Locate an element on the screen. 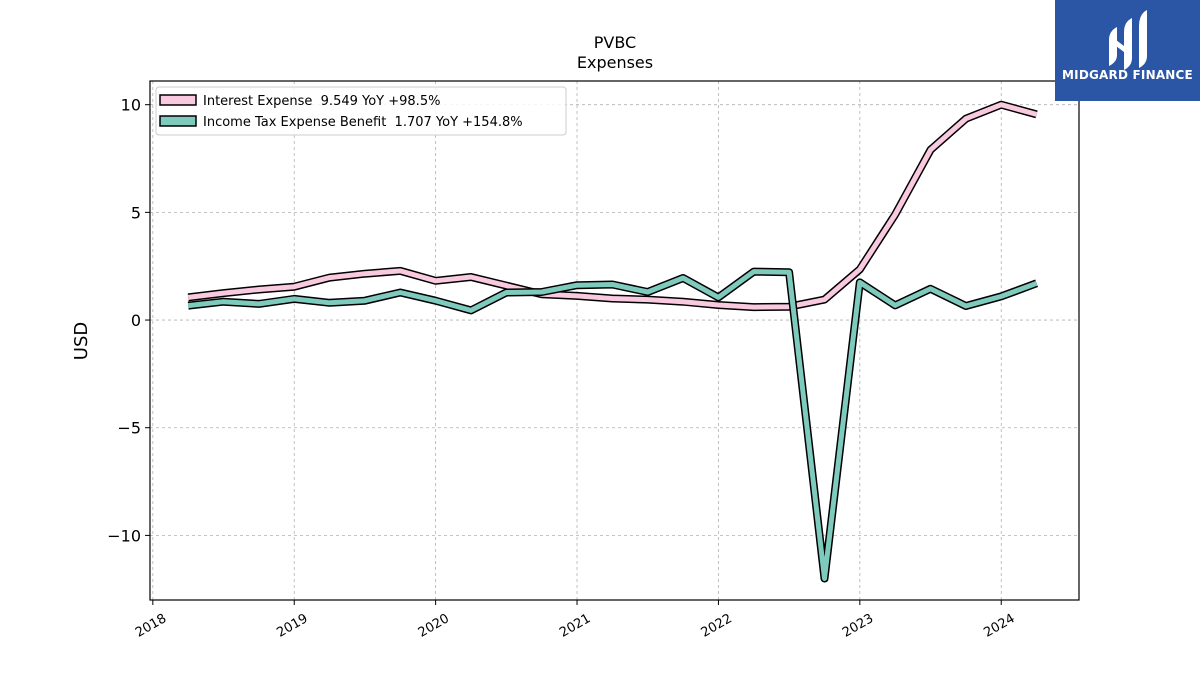 This screenshot has height=675, width=1200. legend-box is located at coordinates (361, 111).